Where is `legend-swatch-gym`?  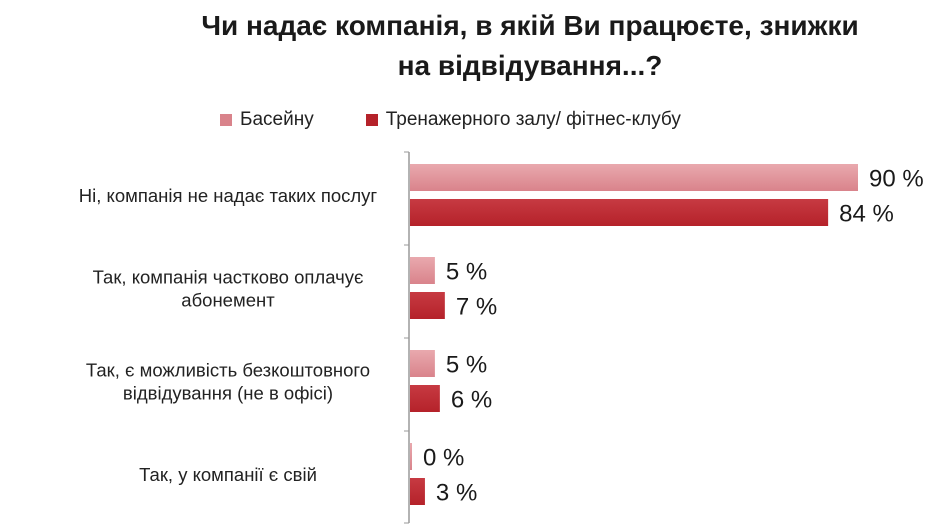 legend-swatch-gym is located at coordinates (371, 120).